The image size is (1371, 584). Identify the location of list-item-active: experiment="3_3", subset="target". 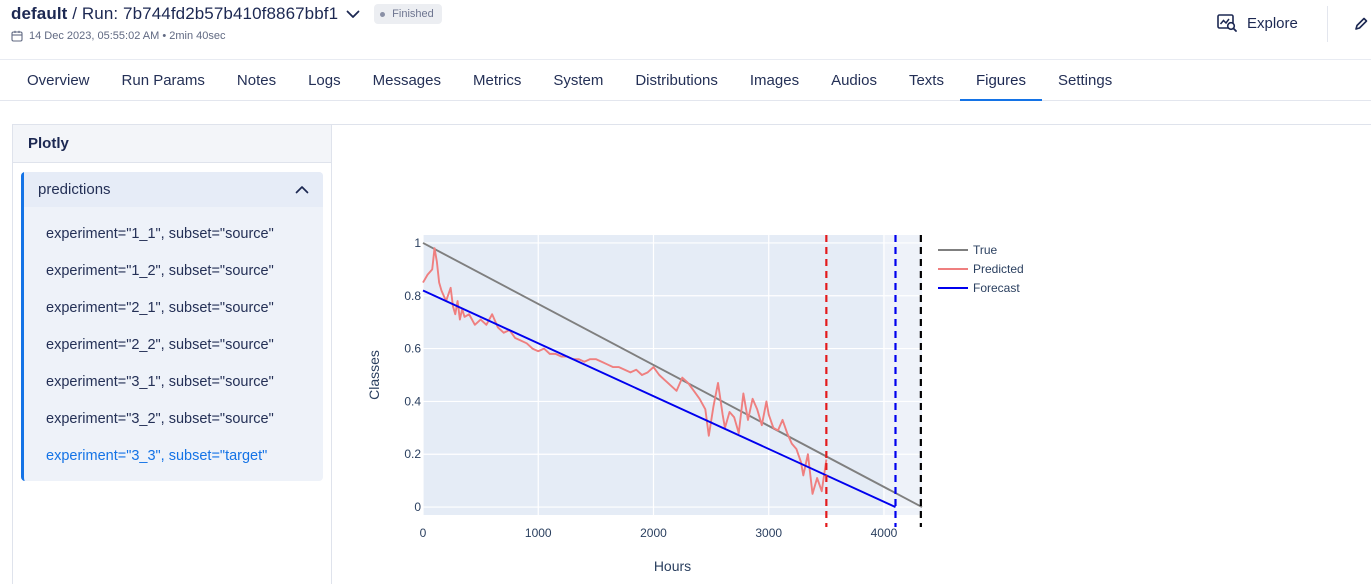
(157, 456).